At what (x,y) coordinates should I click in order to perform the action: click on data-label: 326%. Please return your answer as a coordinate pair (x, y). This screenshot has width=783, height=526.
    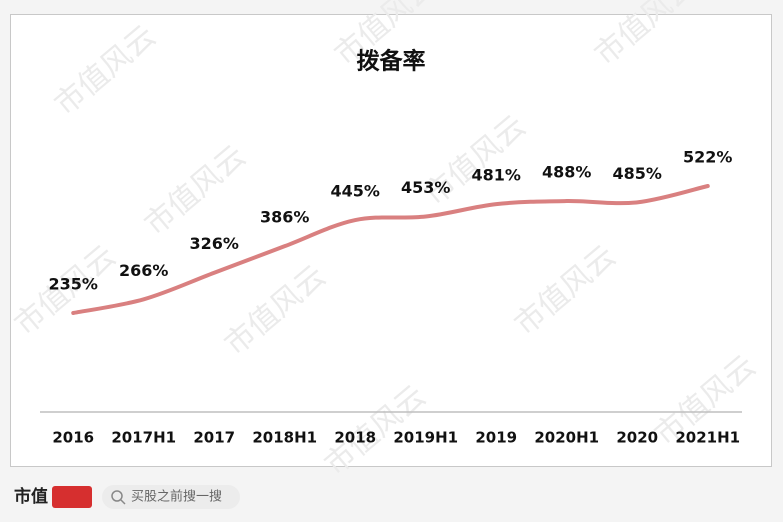
    Looking at the image, I should click on (214, 243).